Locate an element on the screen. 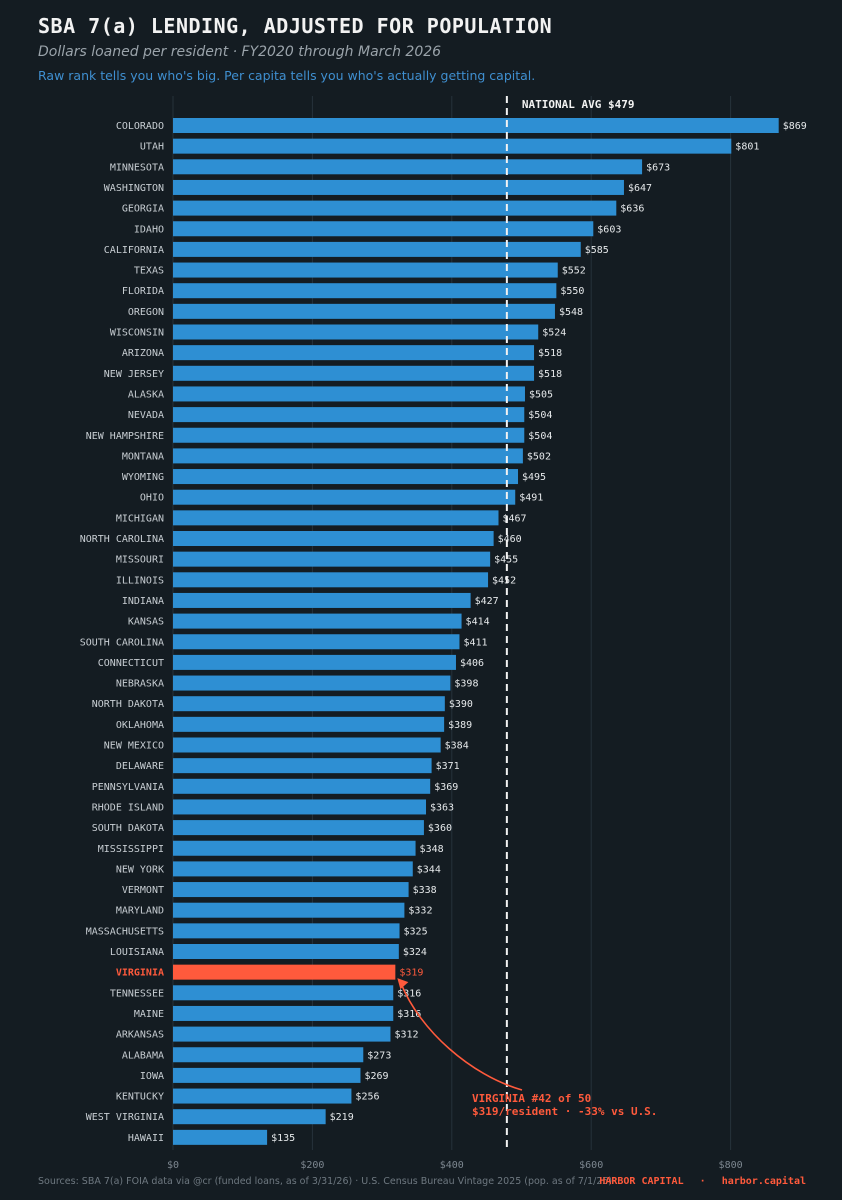  value-label: $460 is located at coordinates (510, 539).